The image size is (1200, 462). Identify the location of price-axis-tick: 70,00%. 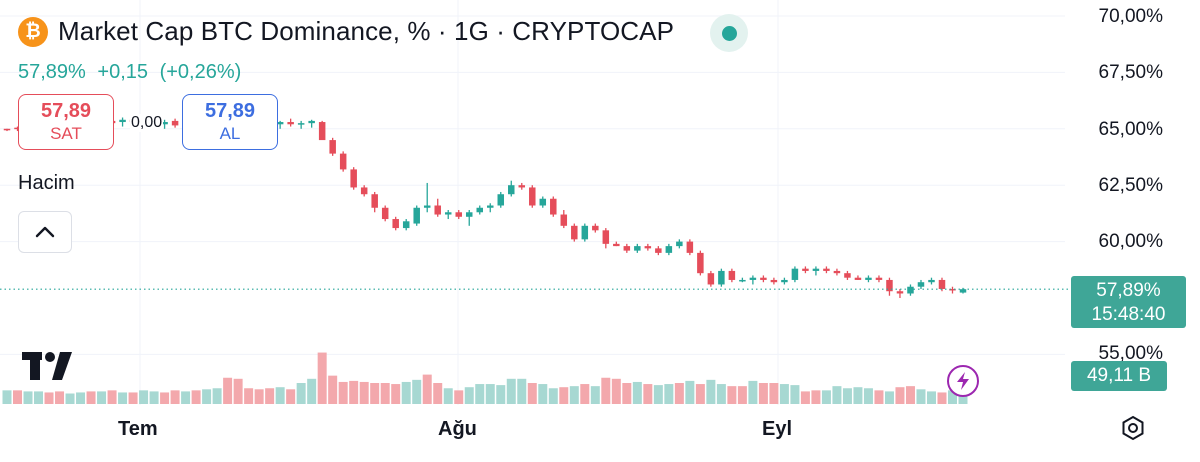
(1130, 16).